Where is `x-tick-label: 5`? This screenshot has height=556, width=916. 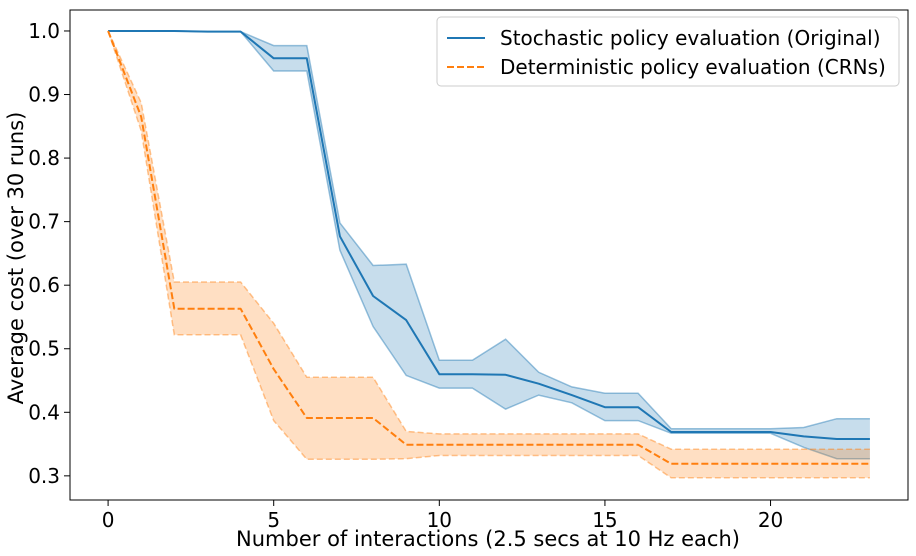
x-tick-label: 5 is located at coordinates (273, 520).